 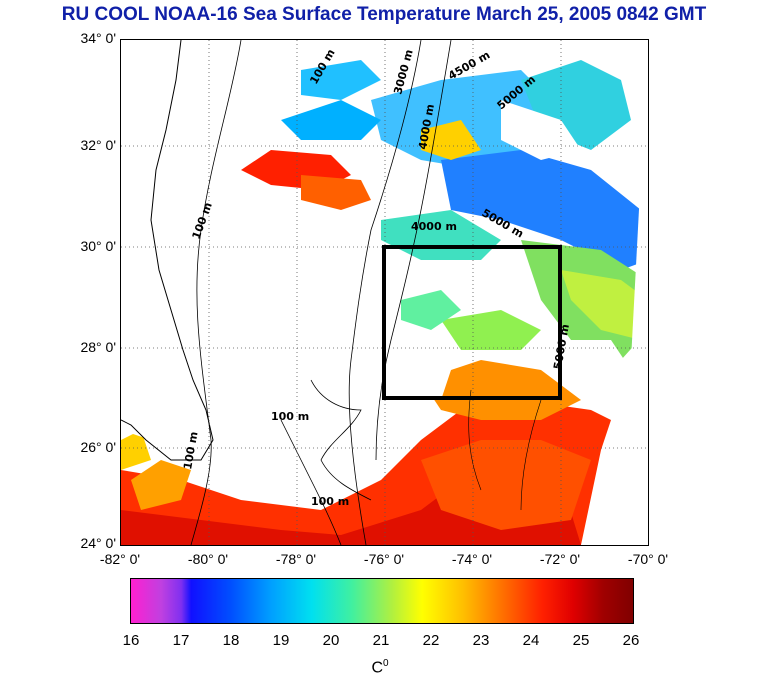 What do you see at coordinates (386, 663) in the screenshot?
I see `unit-sup: 0` at bounding box center [386, 663].